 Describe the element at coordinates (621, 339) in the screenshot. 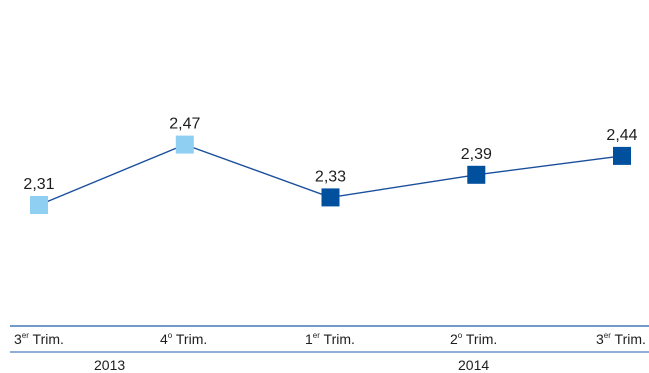

I see `x-tick-label-4: 3er Trim.` at that location.